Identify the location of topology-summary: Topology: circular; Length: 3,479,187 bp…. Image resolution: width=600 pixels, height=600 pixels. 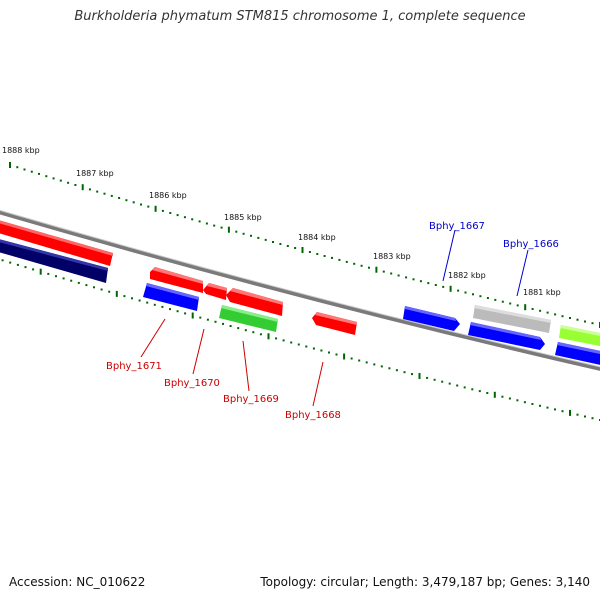
(425, 582).